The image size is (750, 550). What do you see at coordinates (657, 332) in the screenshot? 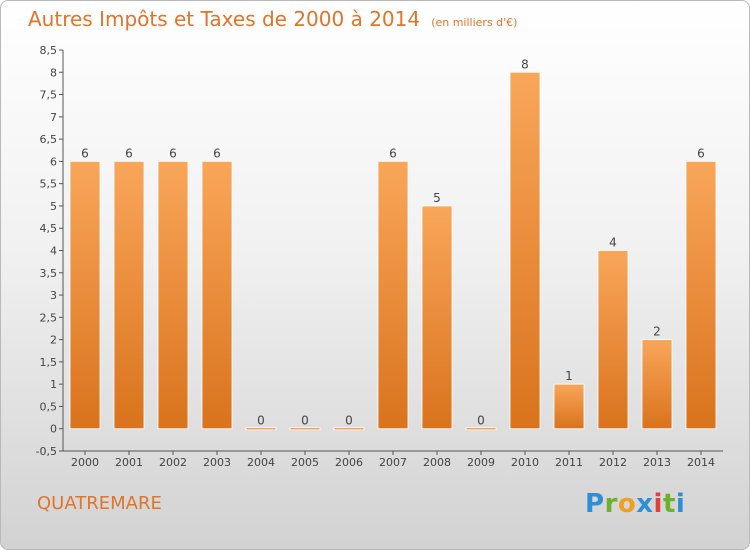
I see `bar-value-label: 2` at bounding box center [657, 332].